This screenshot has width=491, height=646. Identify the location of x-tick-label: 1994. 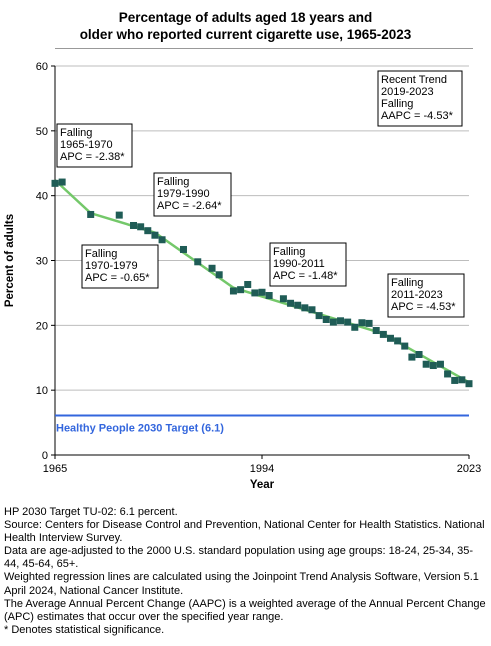
(262, 469).